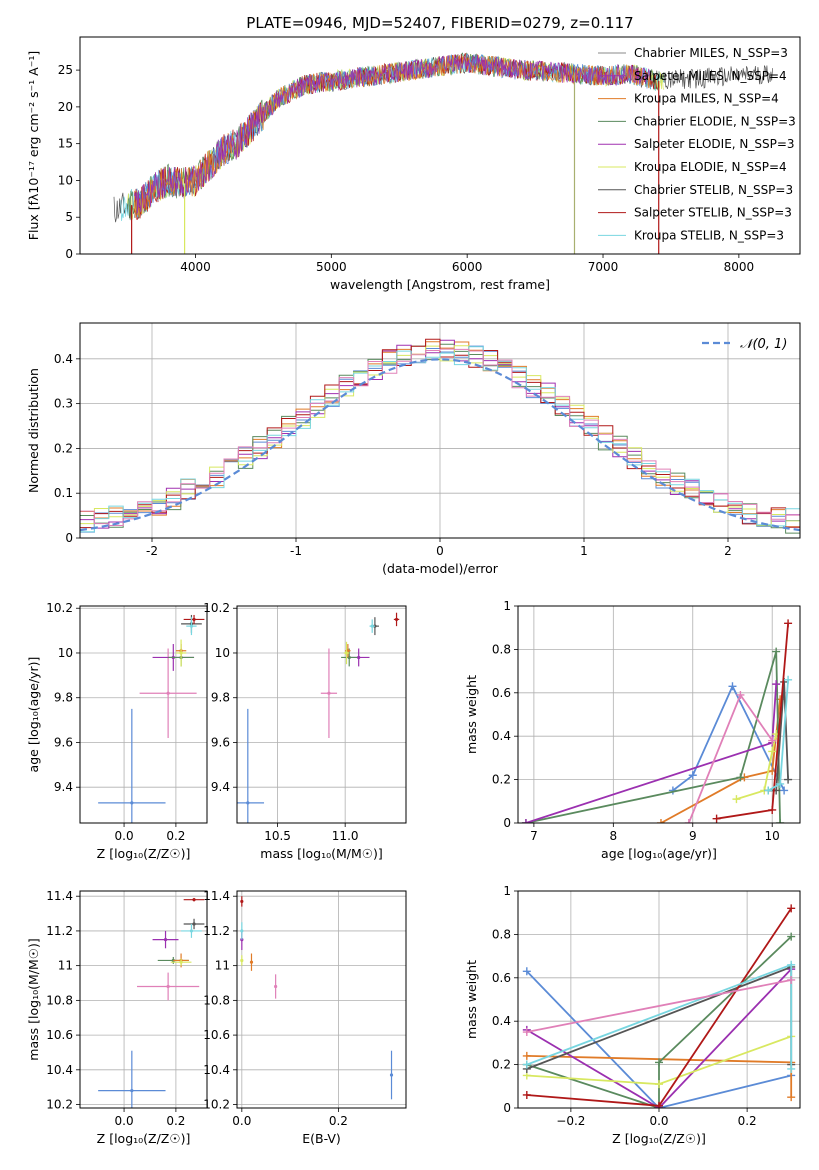 The image size is (819, 1170). Describe the element at coordinates (321, 1138) in the screenshot. I see `x-axis-label: E(B-V)` at that location.